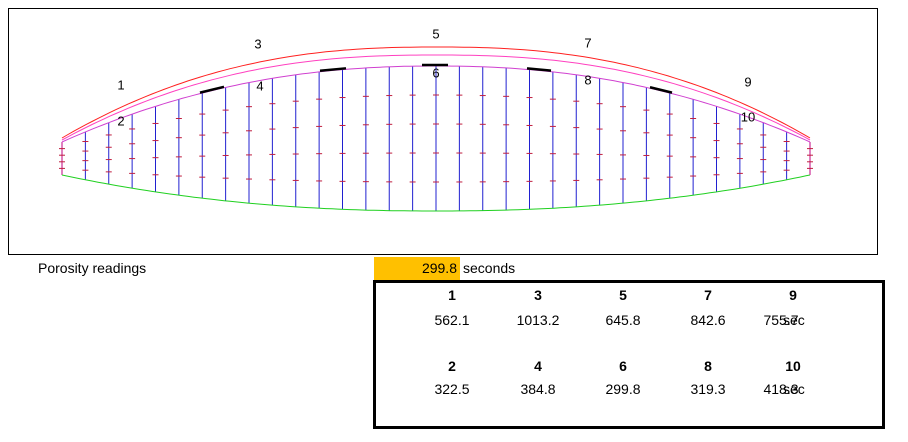  What do you see at coordinates (587, 42) in the screenshot?
I see `point-label: 7` at bounding box center [587, 42].